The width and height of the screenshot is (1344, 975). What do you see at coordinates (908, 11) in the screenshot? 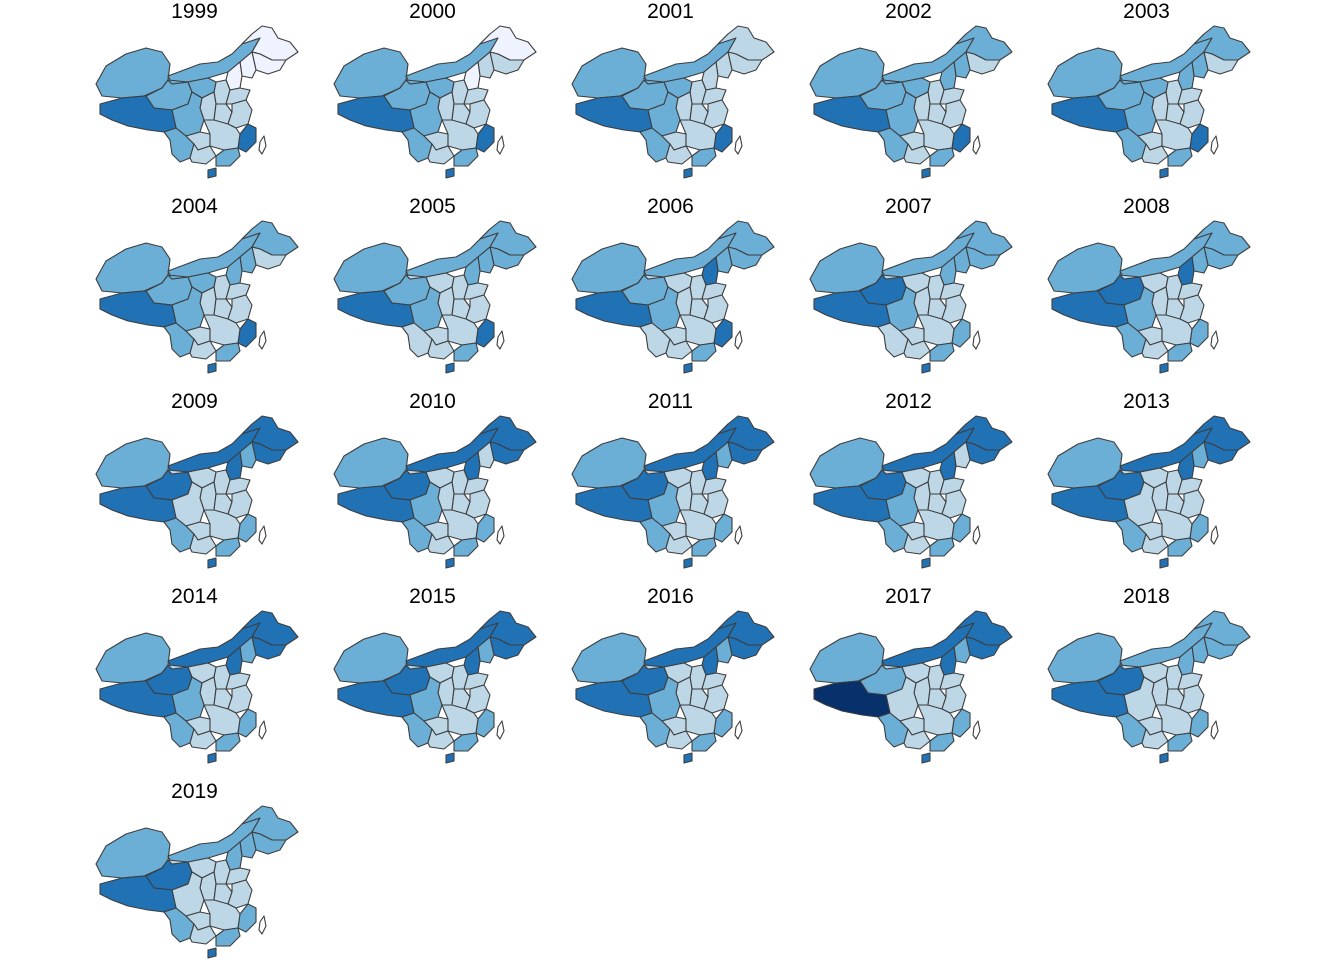
I see `panel-year-title: 2002` at bounding box center [908, 11].